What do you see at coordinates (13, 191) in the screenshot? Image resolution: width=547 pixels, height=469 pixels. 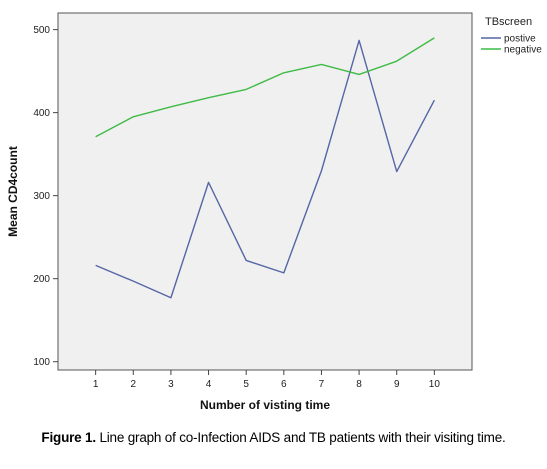 I see `y-axis-title: Mean CD4count` at bounding box center [13, 191].